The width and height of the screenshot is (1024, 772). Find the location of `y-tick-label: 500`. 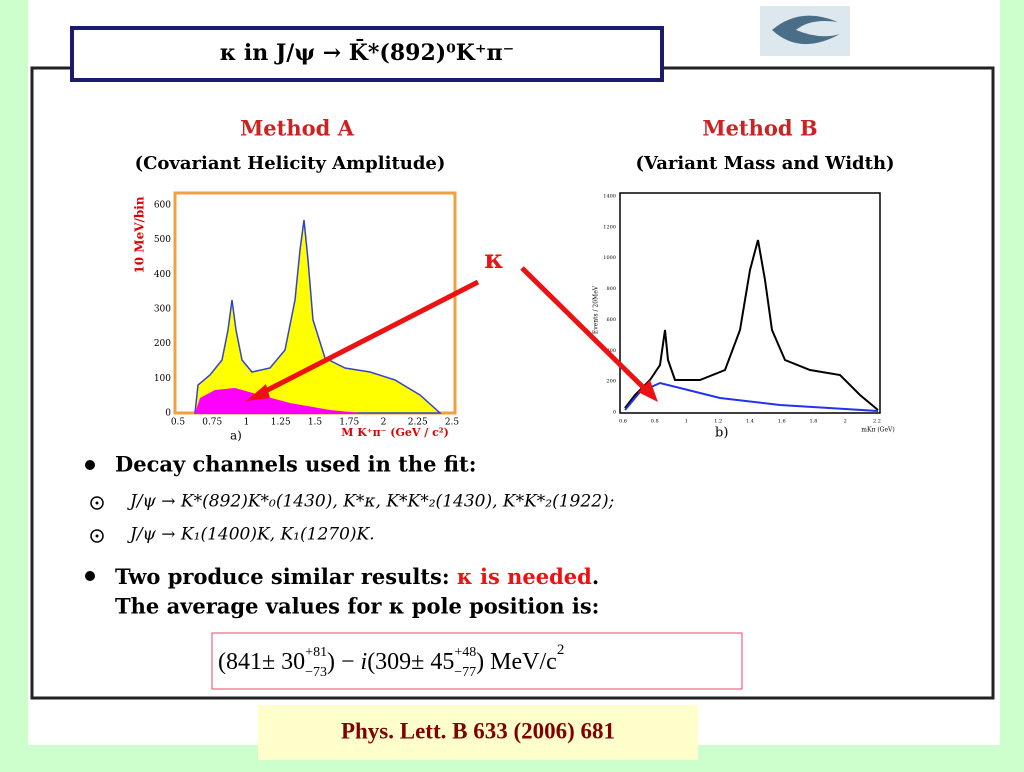

y-tick-label: 500 is located at coordinates (162, 240).